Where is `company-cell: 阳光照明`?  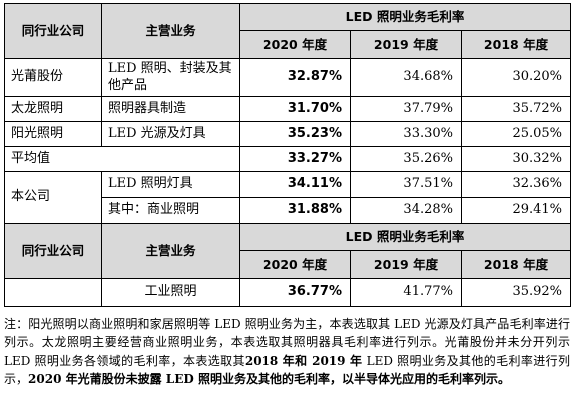
company-cell: 阳光照明 is located at coordinates (53, 134).